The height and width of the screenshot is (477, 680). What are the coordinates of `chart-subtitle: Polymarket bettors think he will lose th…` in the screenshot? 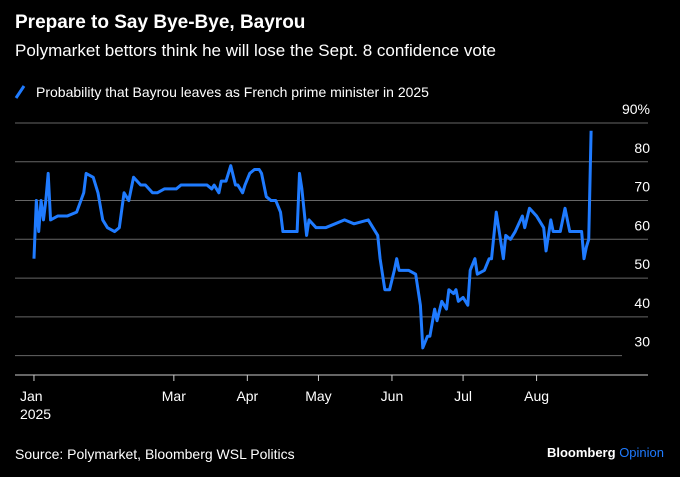 It's located at (255, 50).